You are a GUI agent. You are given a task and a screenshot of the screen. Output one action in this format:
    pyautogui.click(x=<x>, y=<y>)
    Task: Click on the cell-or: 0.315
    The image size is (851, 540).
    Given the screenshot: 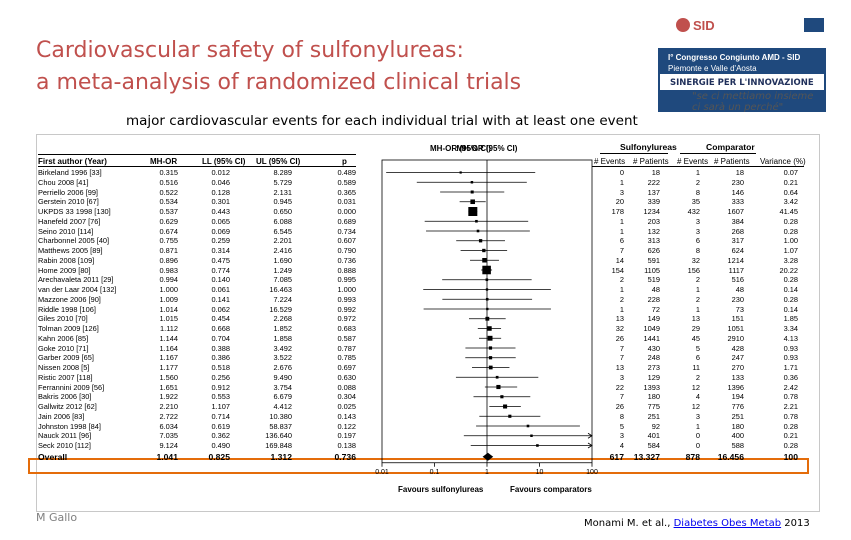 What is the action you would take?
    pyautogui.click(x=169, y=172)
    